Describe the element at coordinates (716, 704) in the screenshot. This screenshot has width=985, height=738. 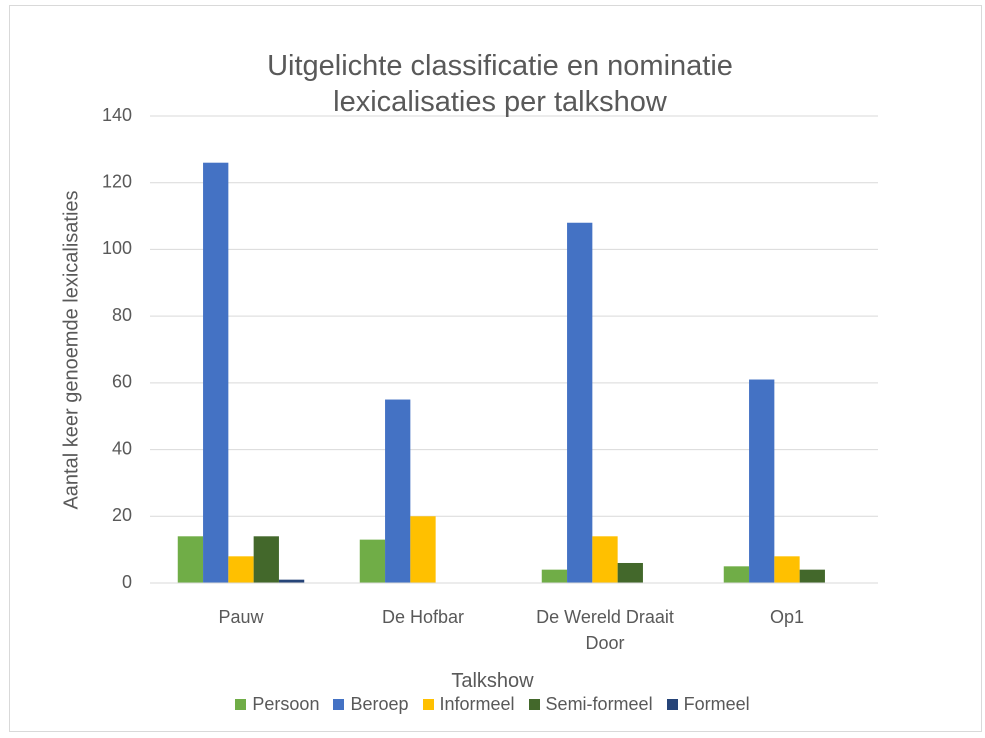
I see `legend-label: Formeel` at that location.